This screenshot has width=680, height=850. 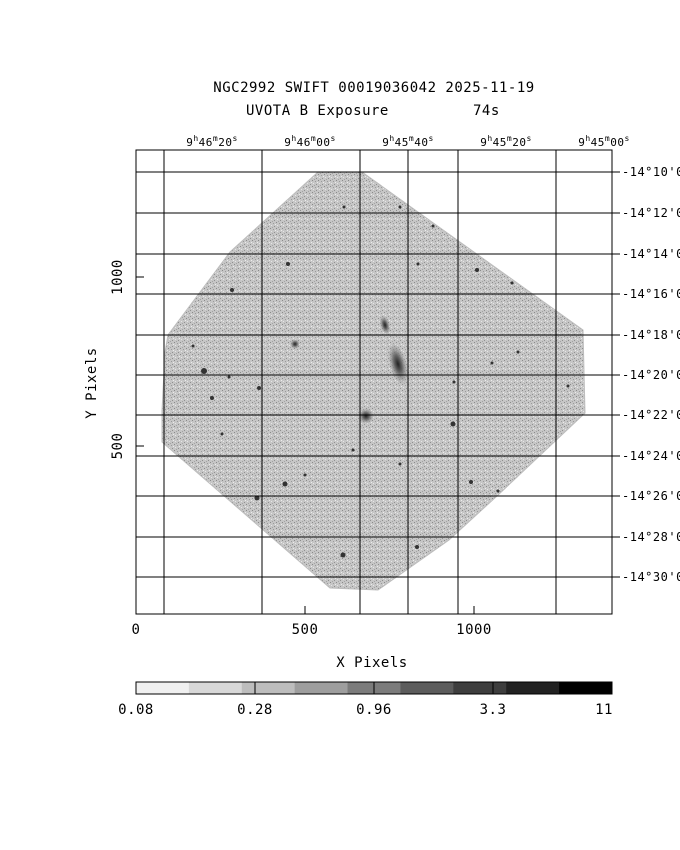 What do you see at coordinates (374, 88) in the screenshot?
I see `image-title: NGC2992 SWIFT 00019036042 2025-11-19` at bounding box center [374, 88].